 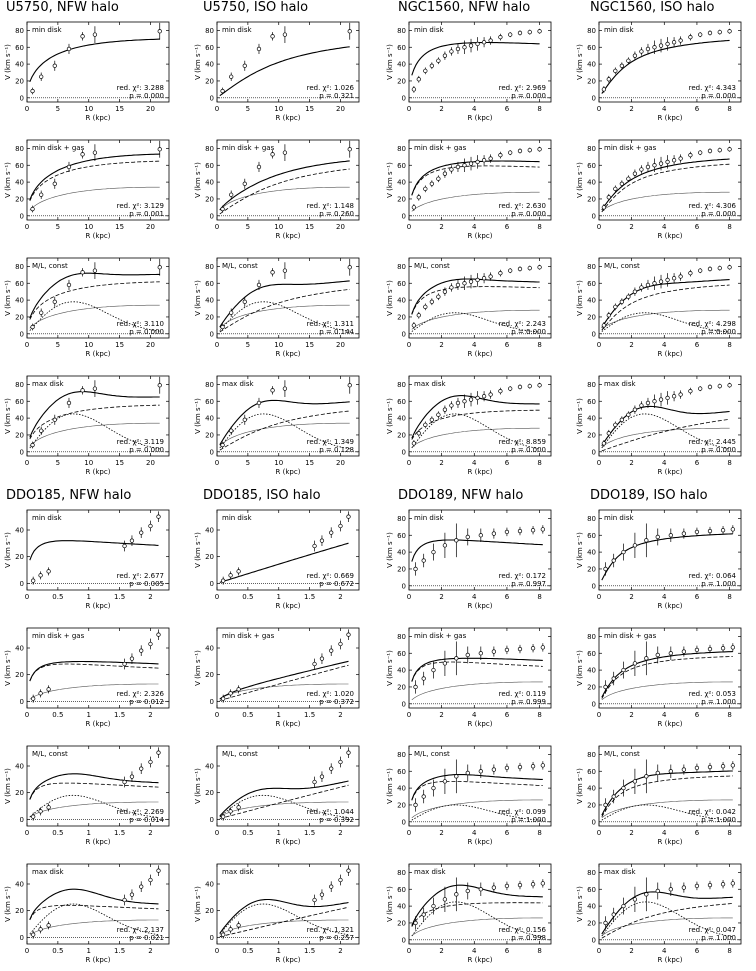 I want to click on p-value-label: p = 0.144, so click(x=336, y=332).